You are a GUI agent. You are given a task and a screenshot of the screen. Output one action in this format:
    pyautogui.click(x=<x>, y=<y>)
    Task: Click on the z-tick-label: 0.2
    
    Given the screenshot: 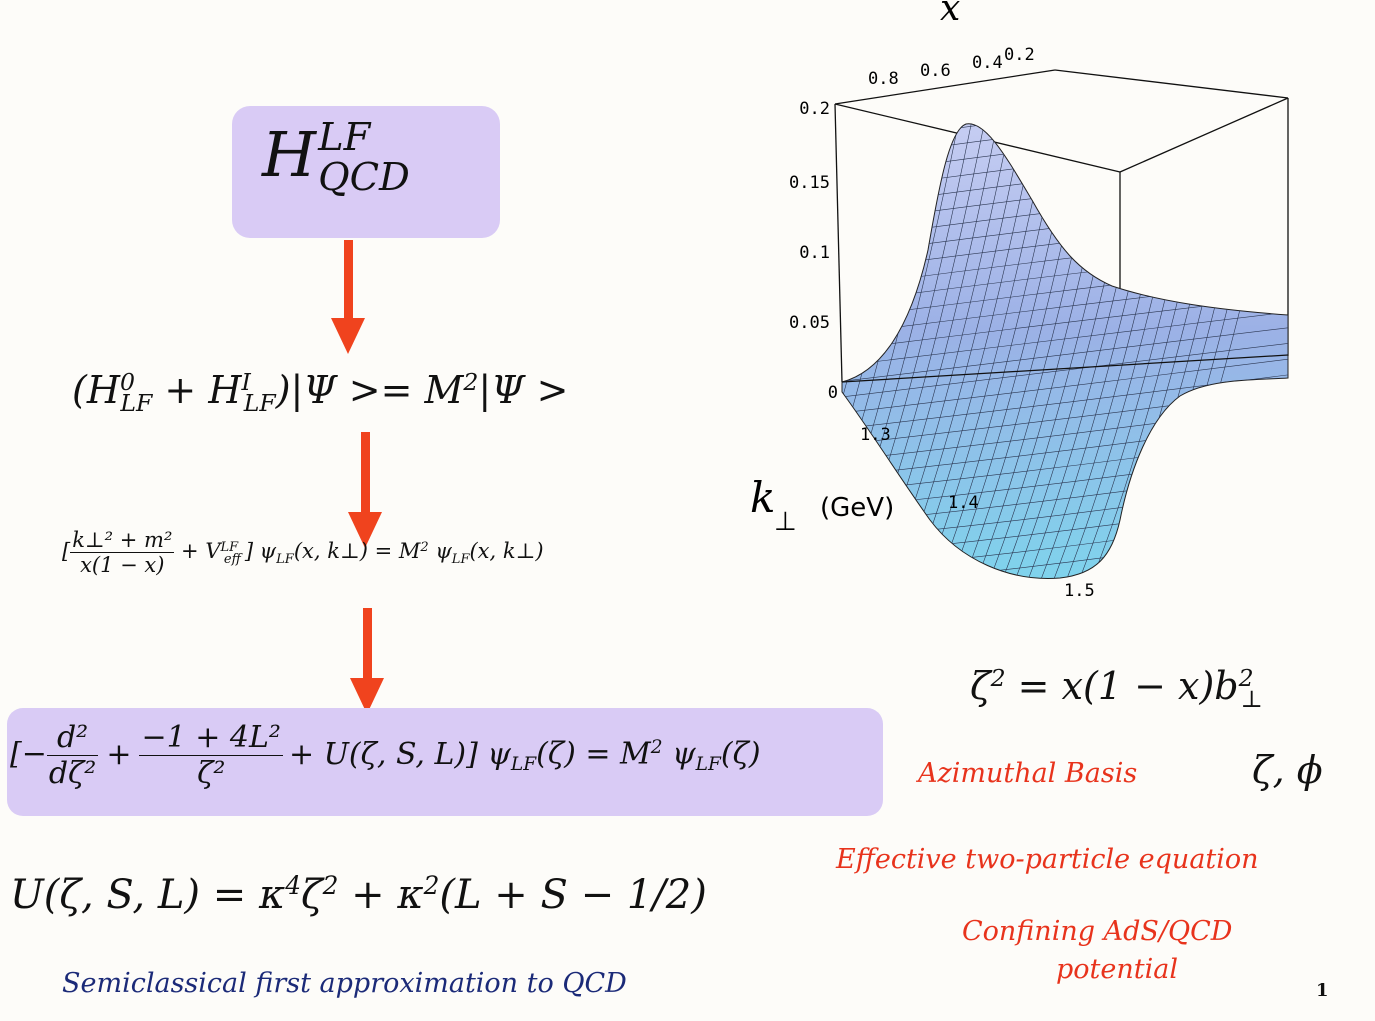 What is the action you would take?
    pyautogui.click(x=814, y=109)
    